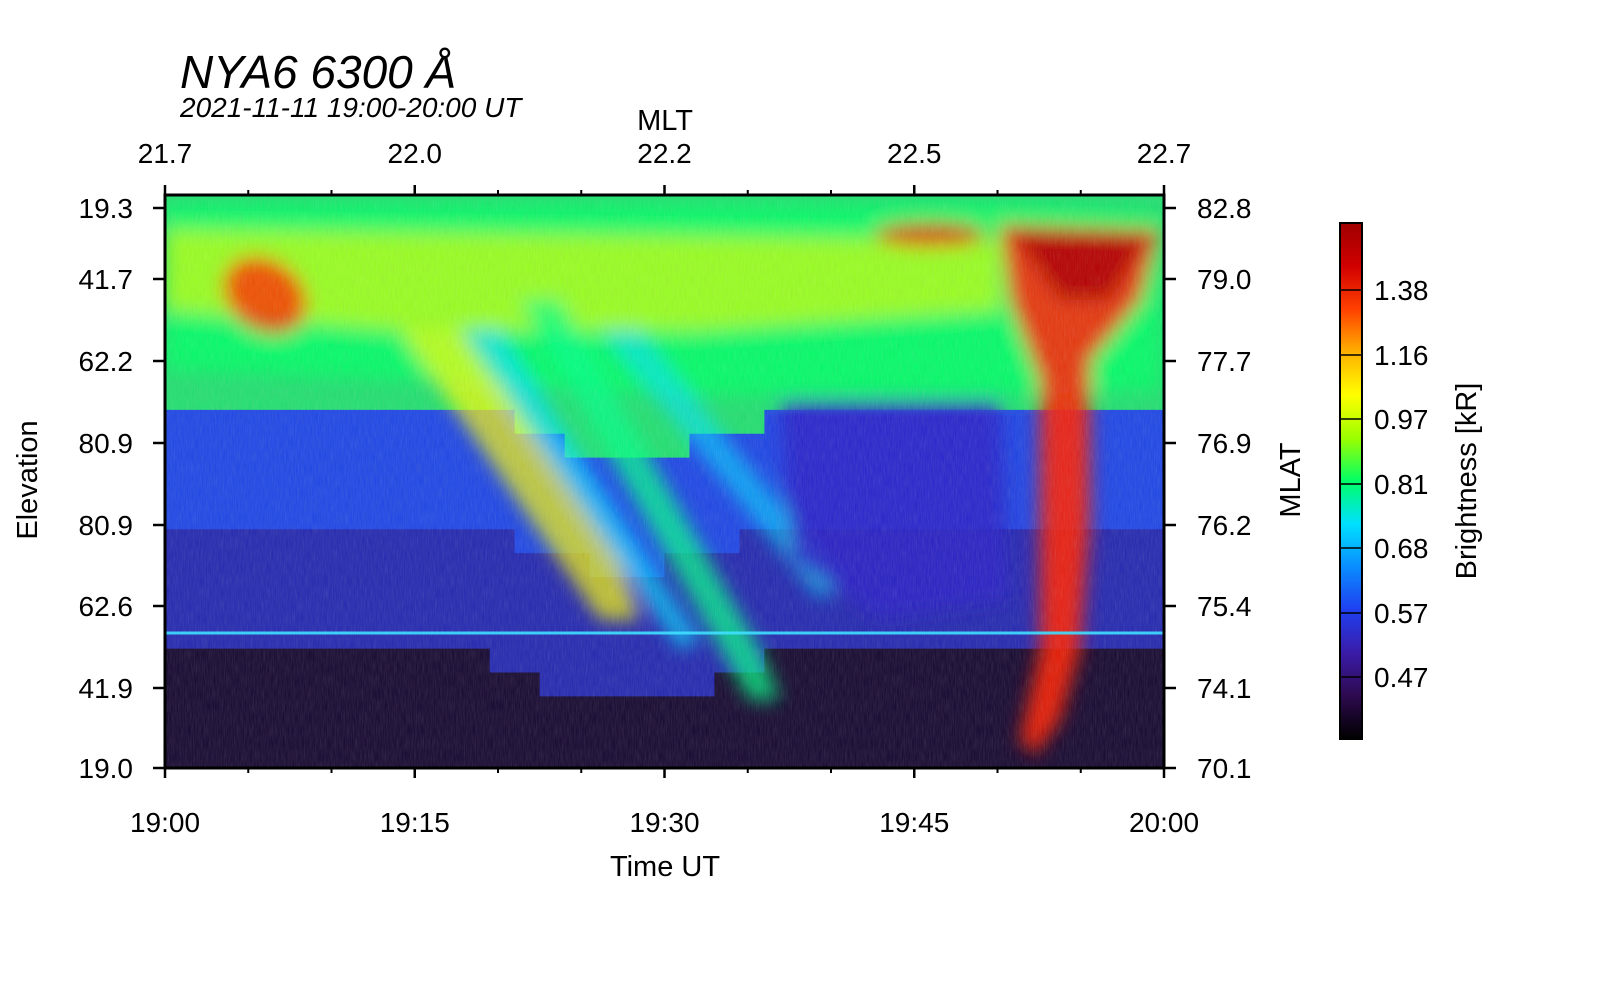 The image size is (1600, 1000). What do you see at coordinates (1224, 279) in the screenshot?
I see `right-y-tick-label: 79.0` at bounding box center [1224, 279].